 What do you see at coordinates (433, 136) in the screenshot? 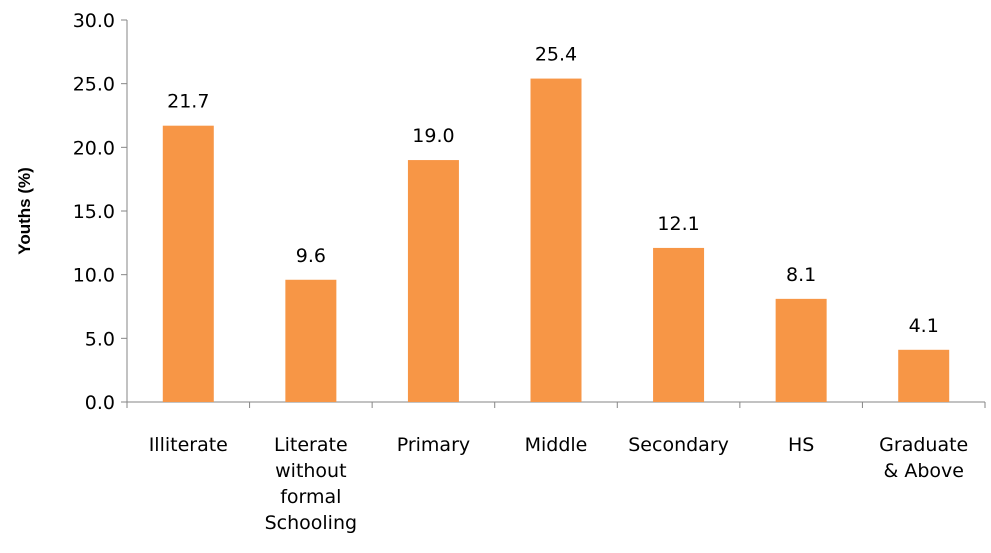
I see `data-label: 19.0` at bounding box center [433, 136].